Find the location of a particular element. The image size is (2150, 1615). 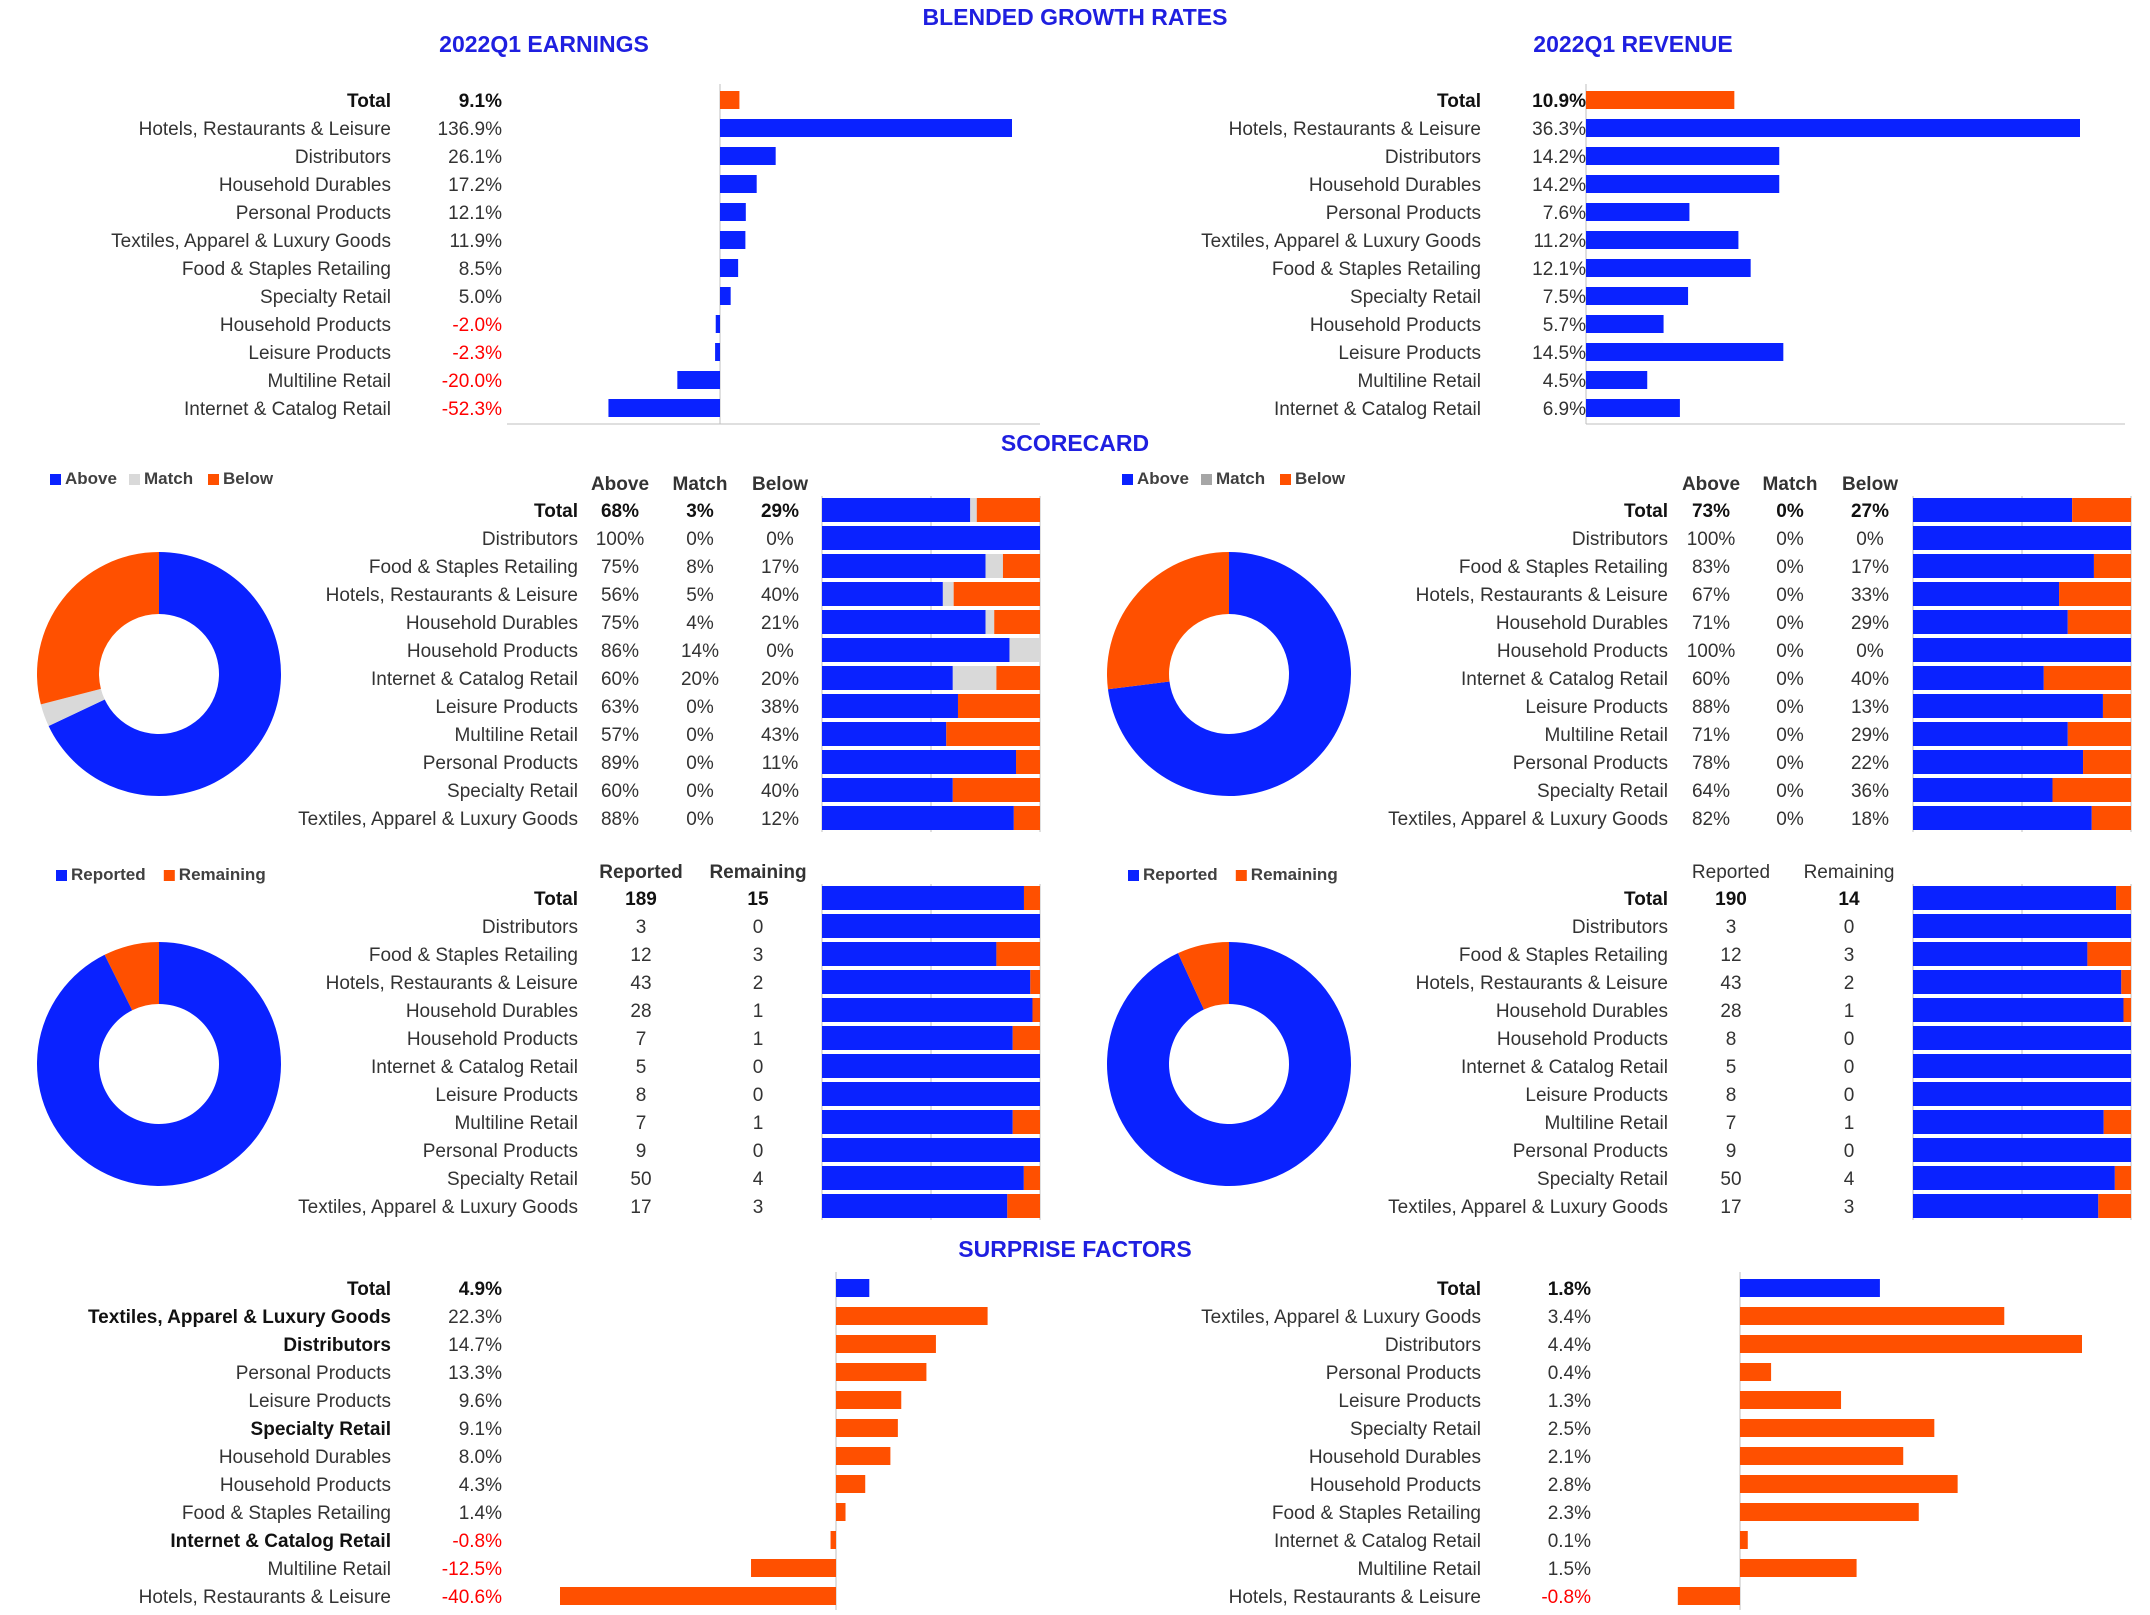

revenue-growth-value-label: 14.2% is located at coordinates (1559, 157).